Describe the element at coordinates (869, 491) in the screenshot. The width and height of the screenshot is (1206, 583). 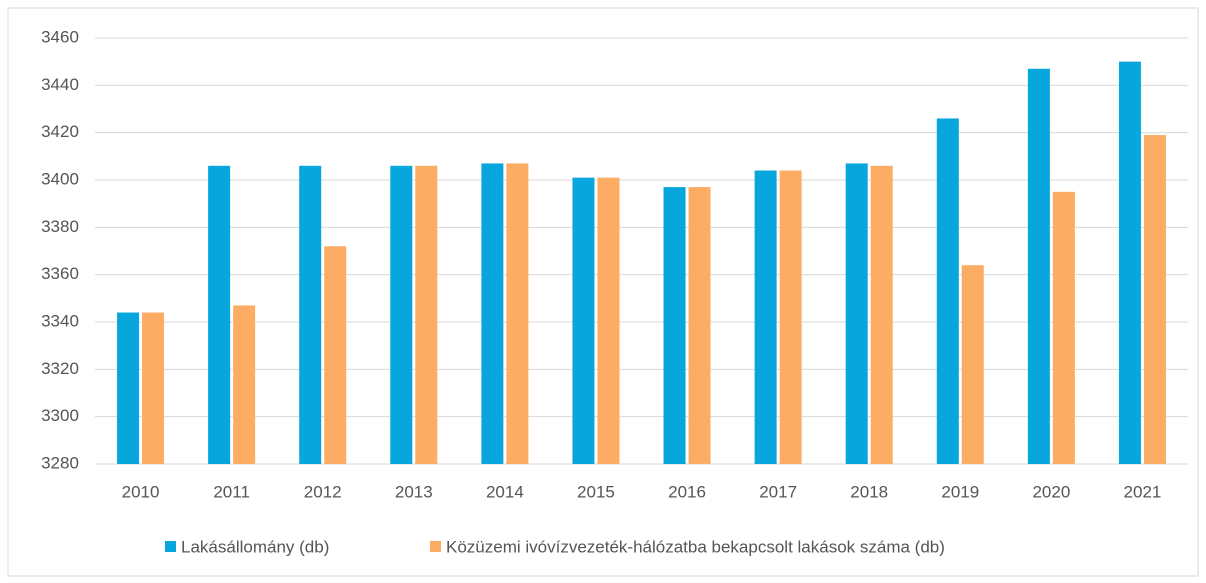
I see `x-tick-label: 2018` at that location.